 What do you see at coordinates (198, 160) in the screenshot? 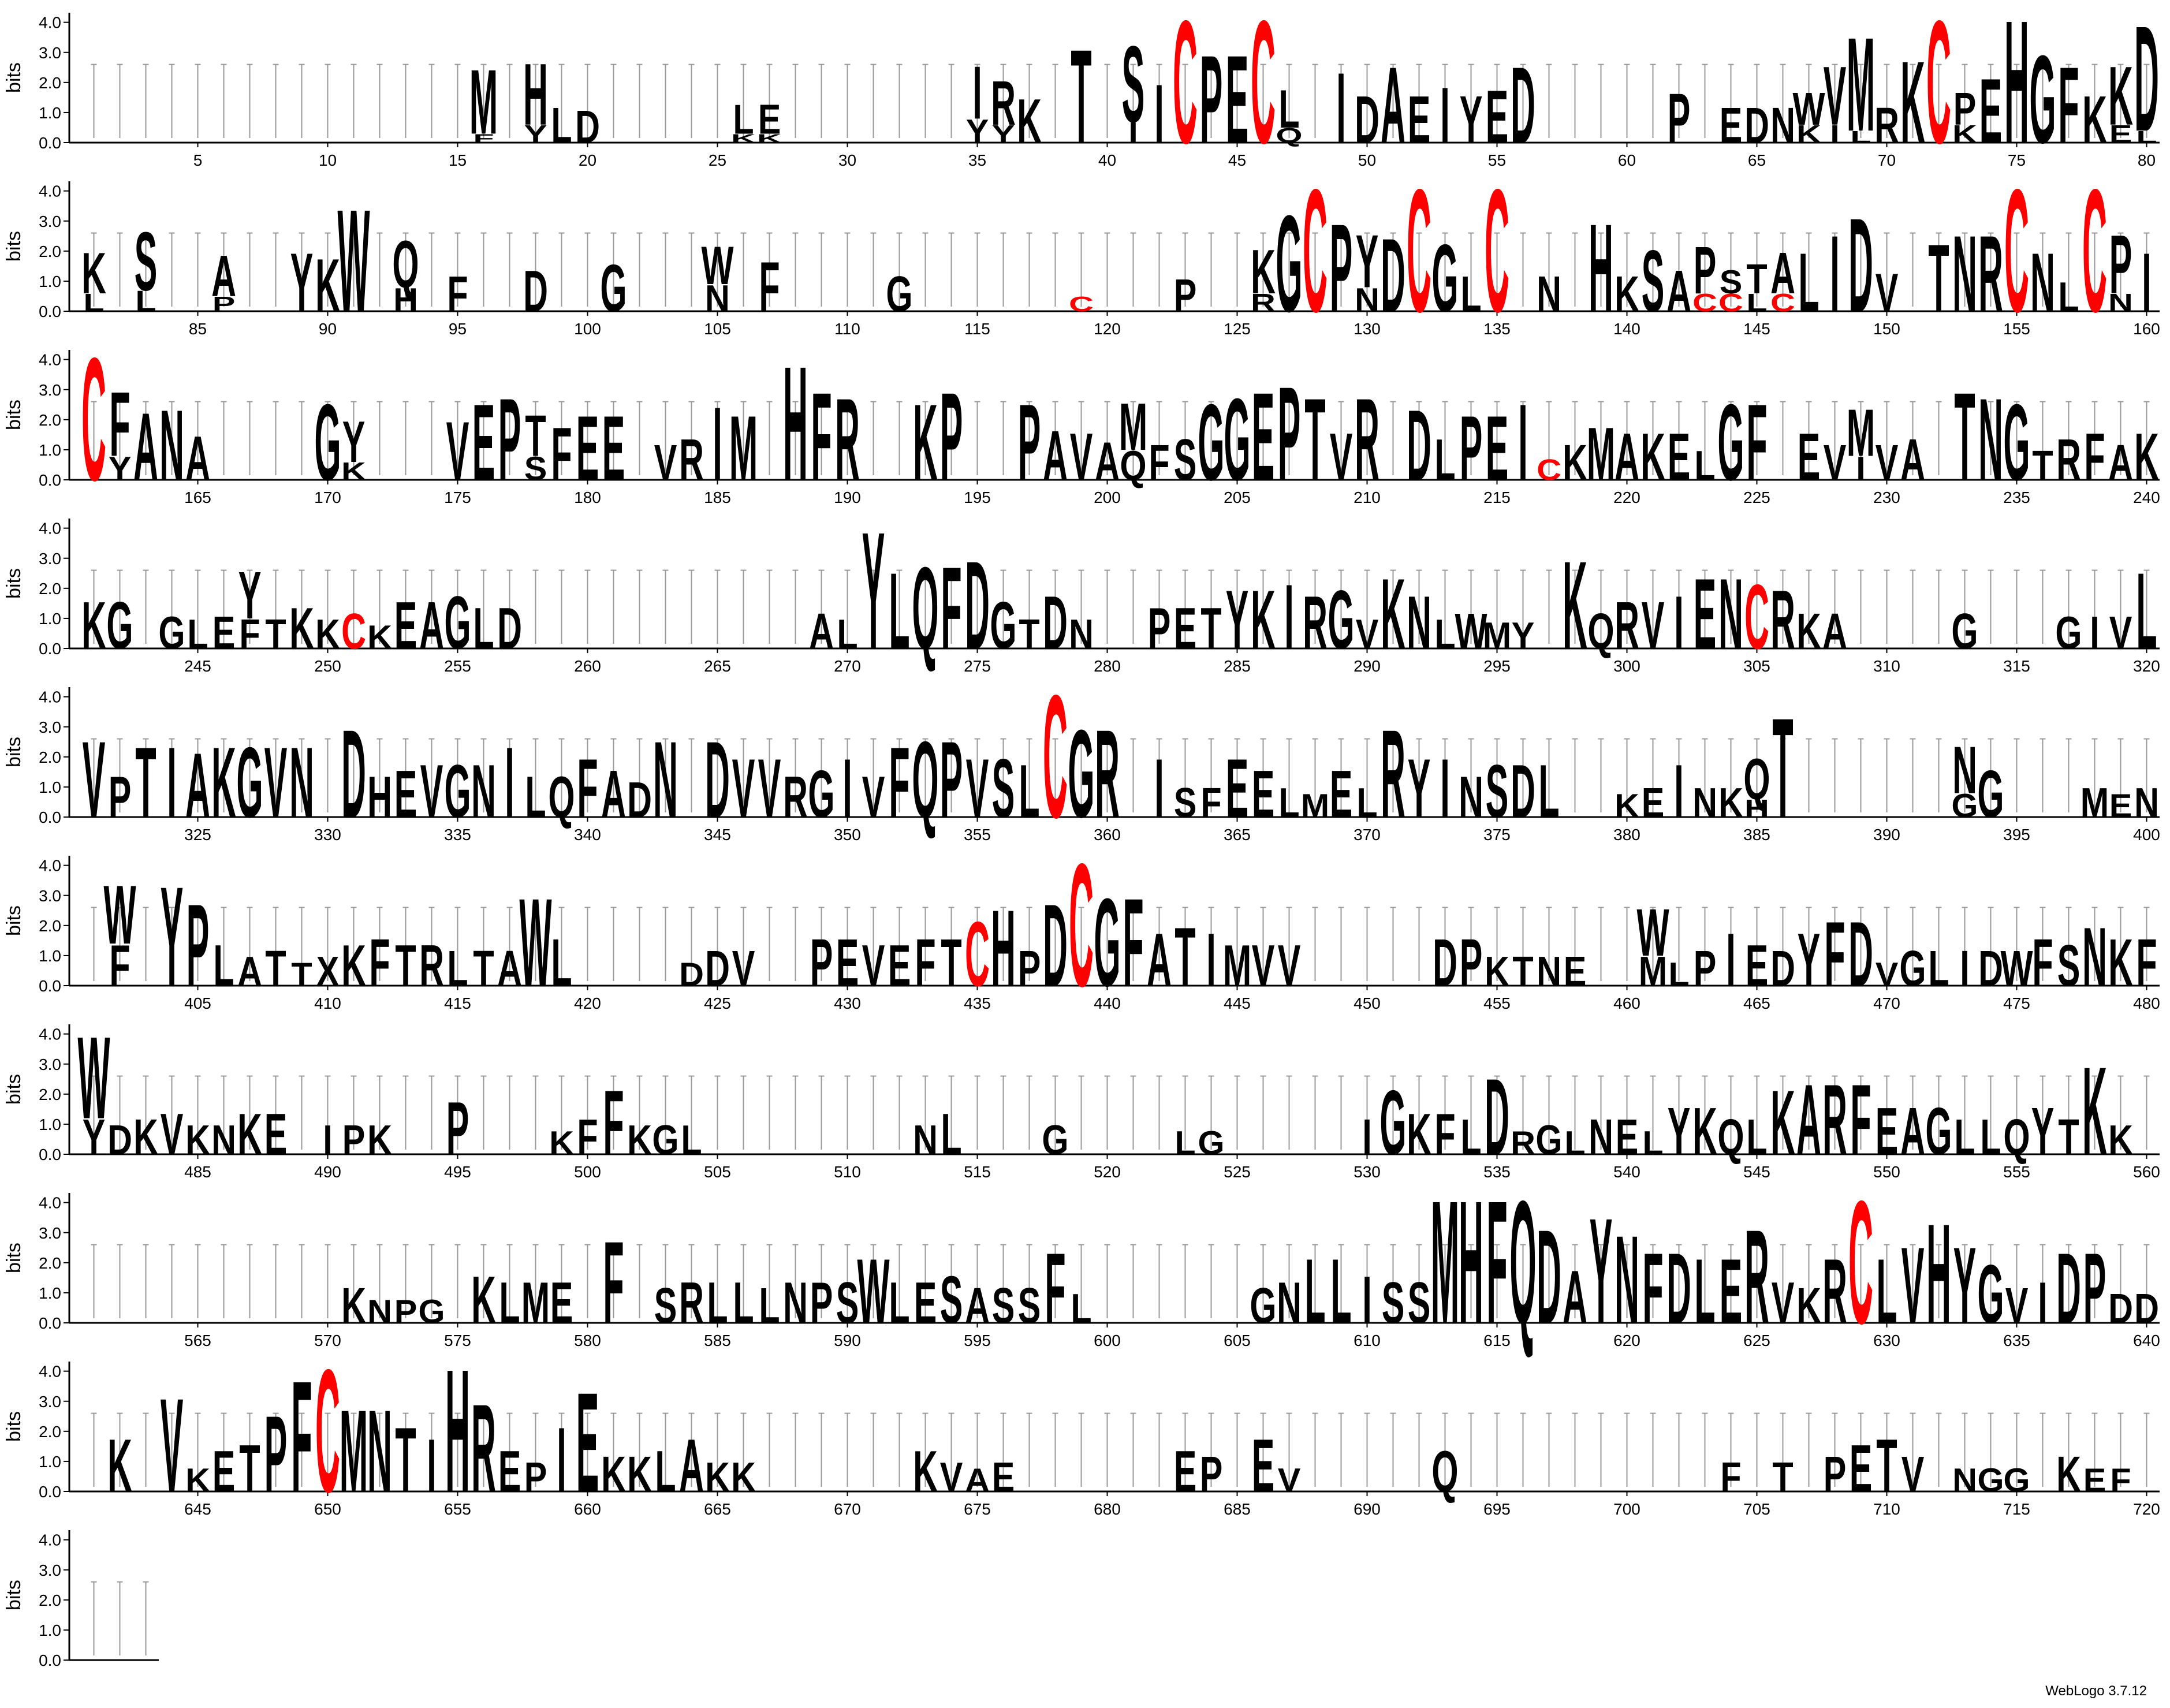
I see `position-label: 5` at bounding box center [198, 160].